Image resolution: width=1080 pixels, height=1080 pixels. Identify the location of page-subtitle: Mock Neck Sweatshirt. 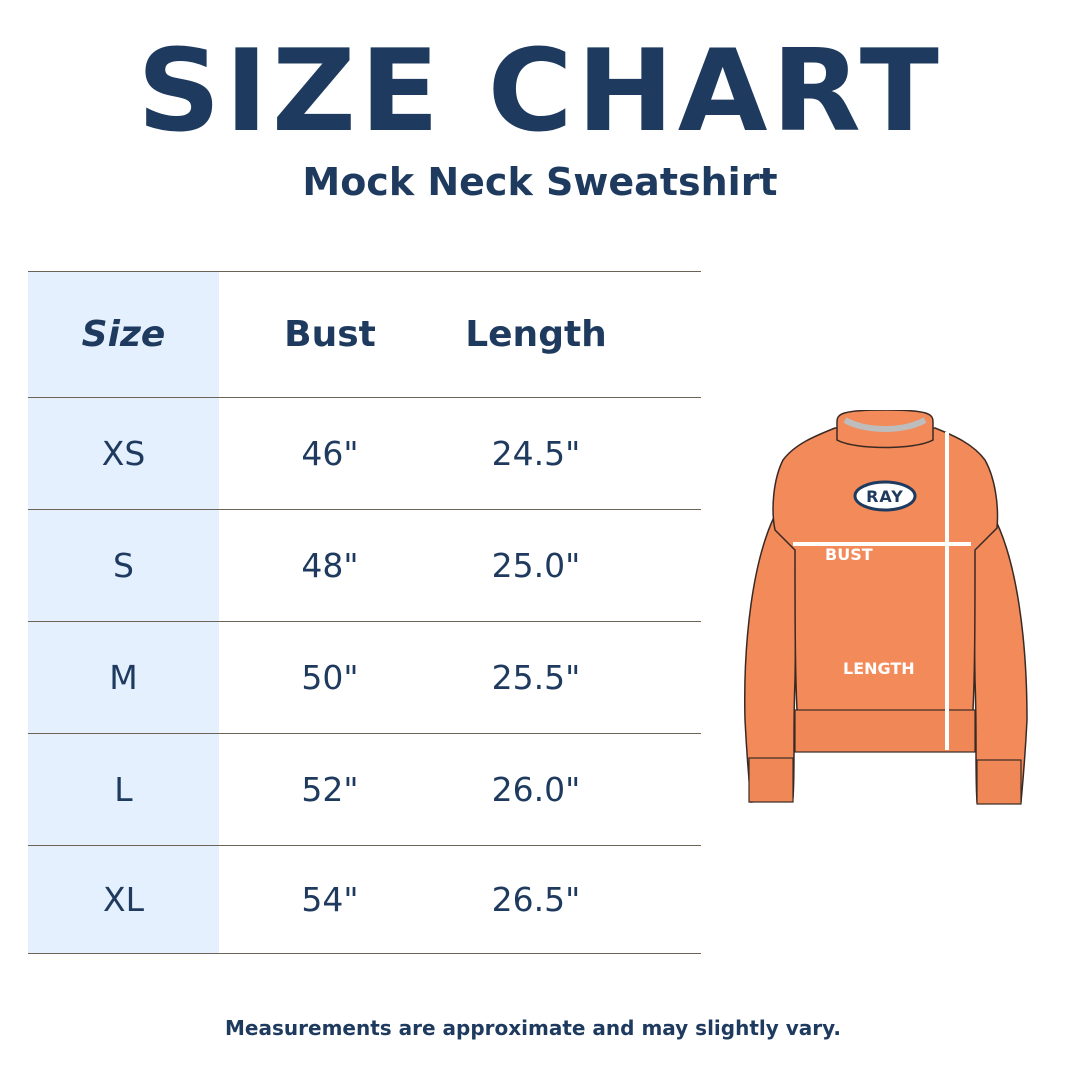
(540, 182).